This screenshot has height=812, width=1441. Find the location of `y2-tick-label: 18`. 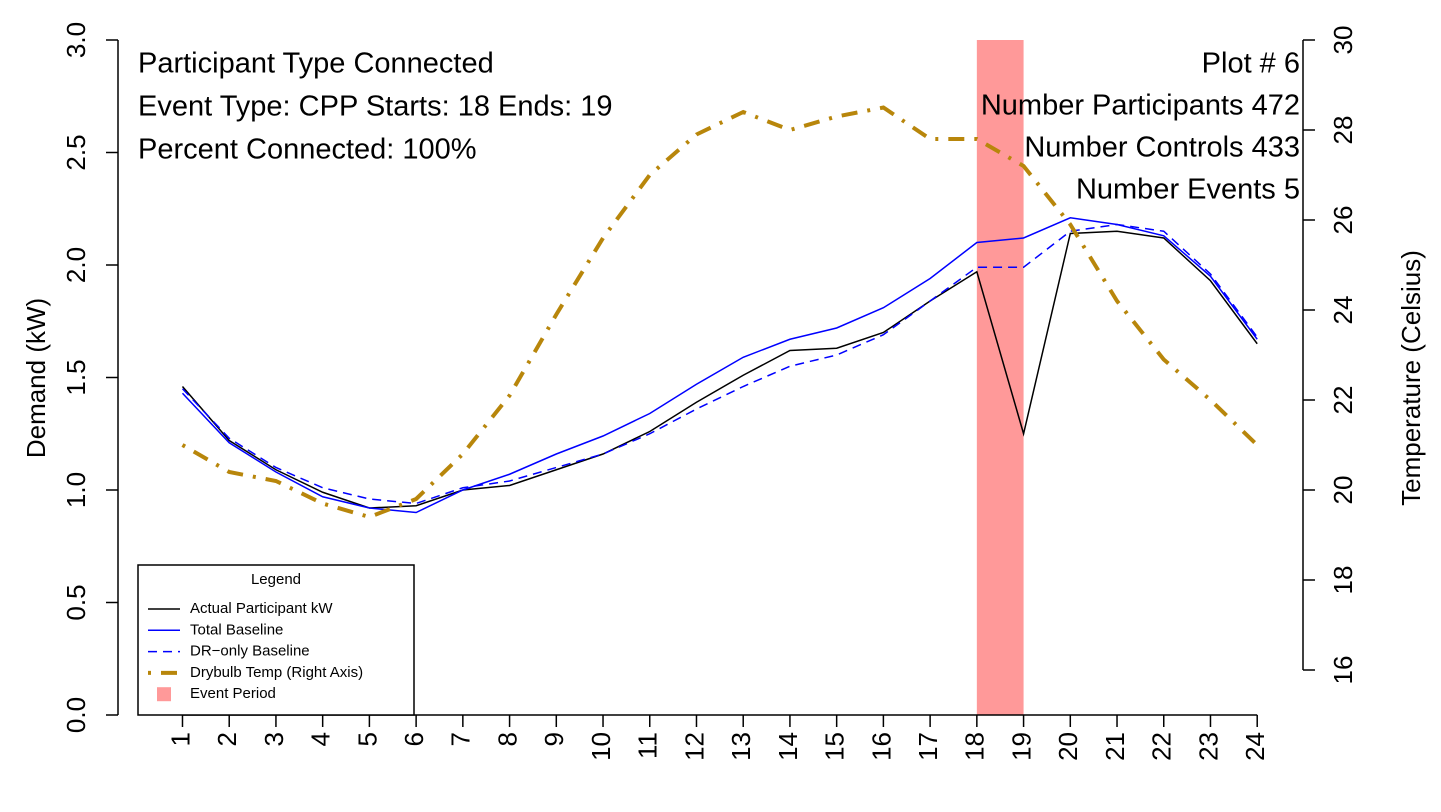

y2-tick-label: 18 is located at coordinates (1343, 580).